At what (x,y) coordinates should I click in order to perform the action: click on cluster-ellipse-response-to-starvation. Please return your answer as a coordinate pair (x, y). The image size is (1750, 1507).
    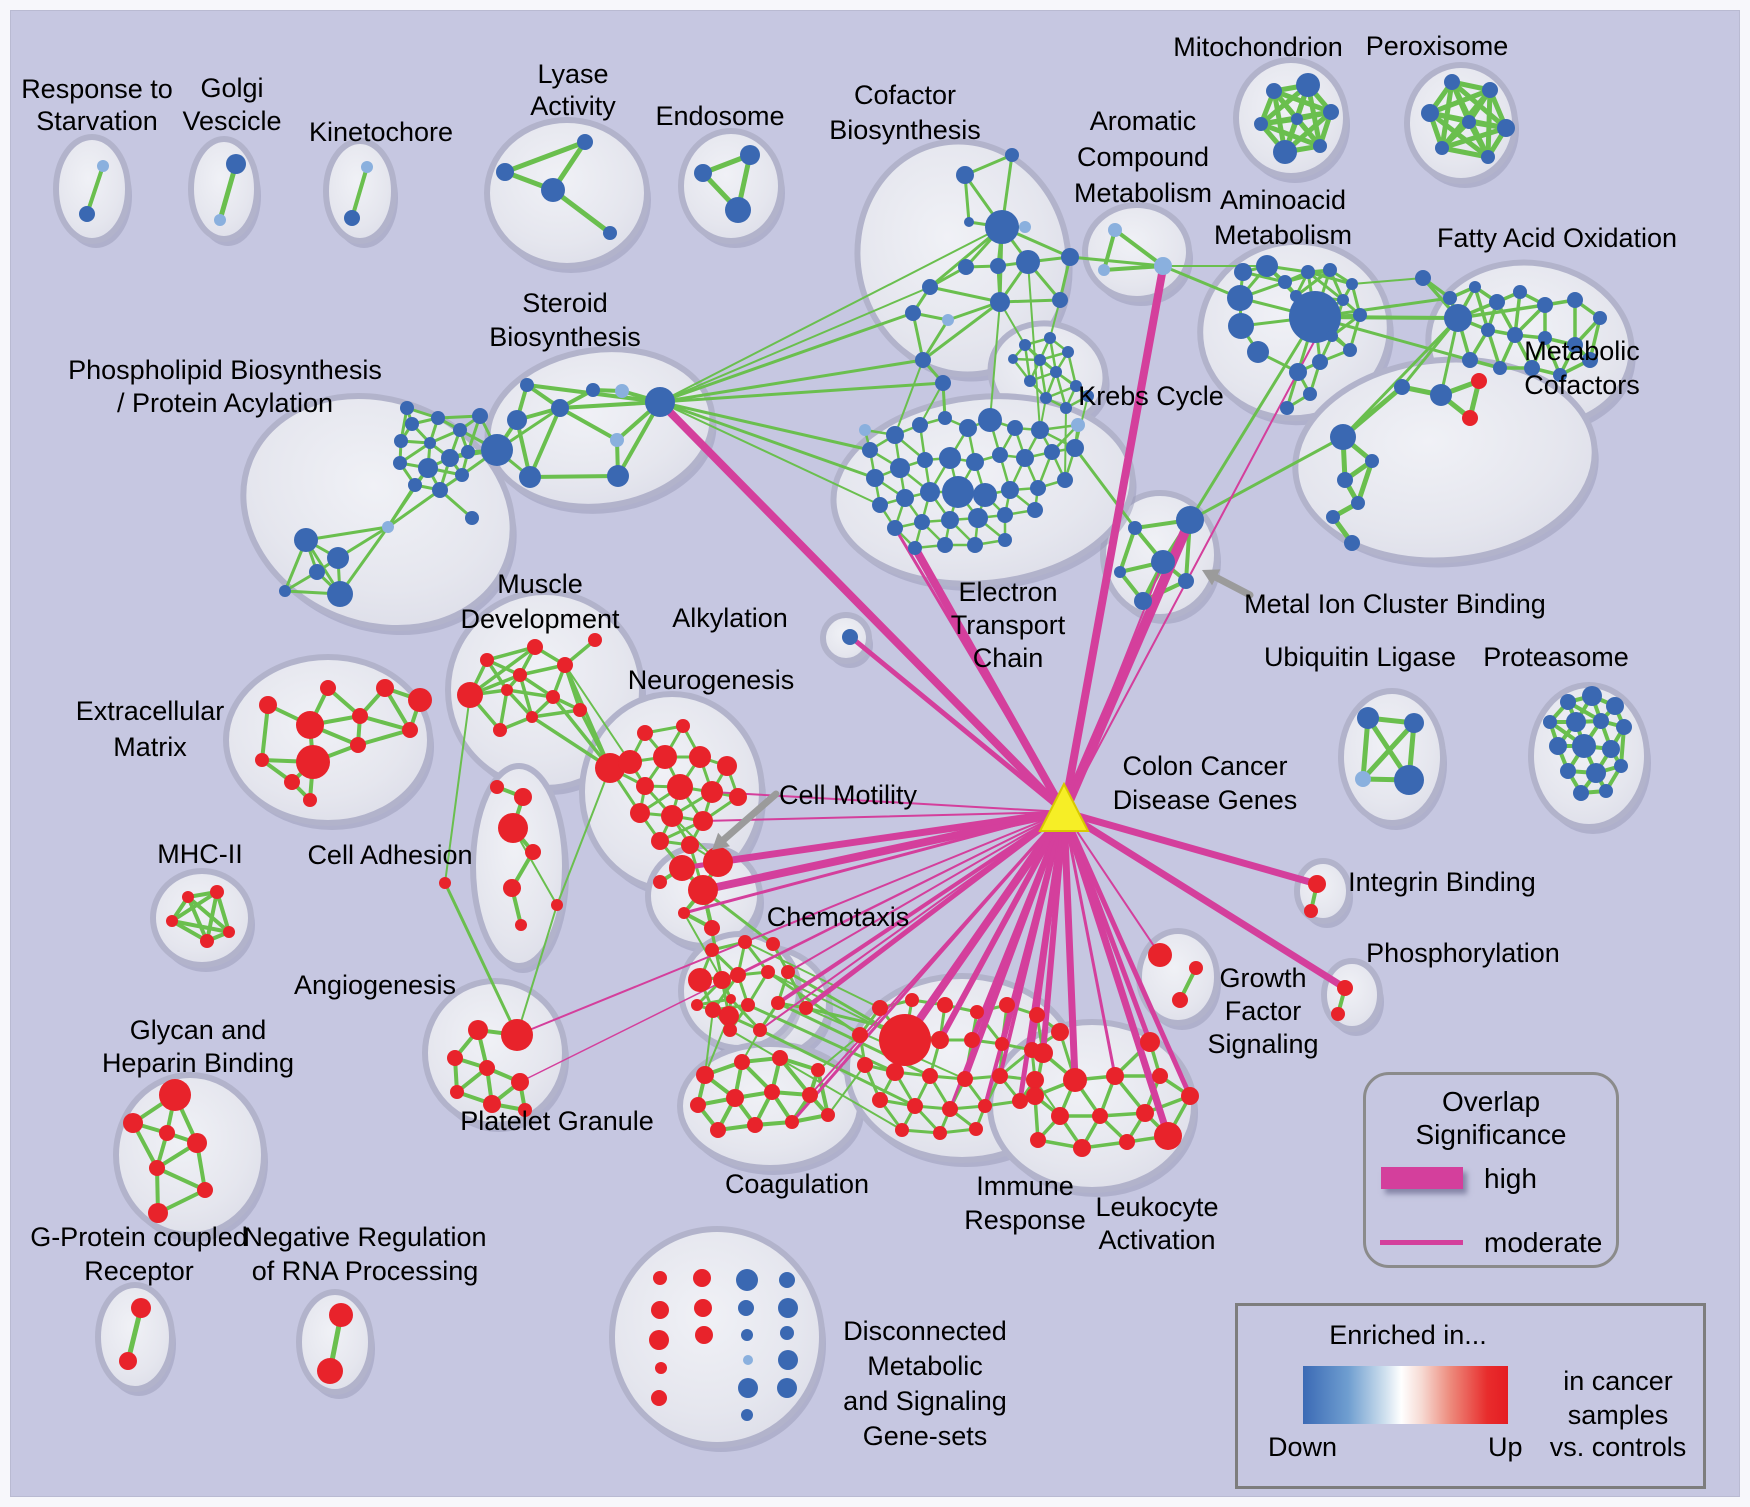
    Looking at the image, I should click on (92, 189).